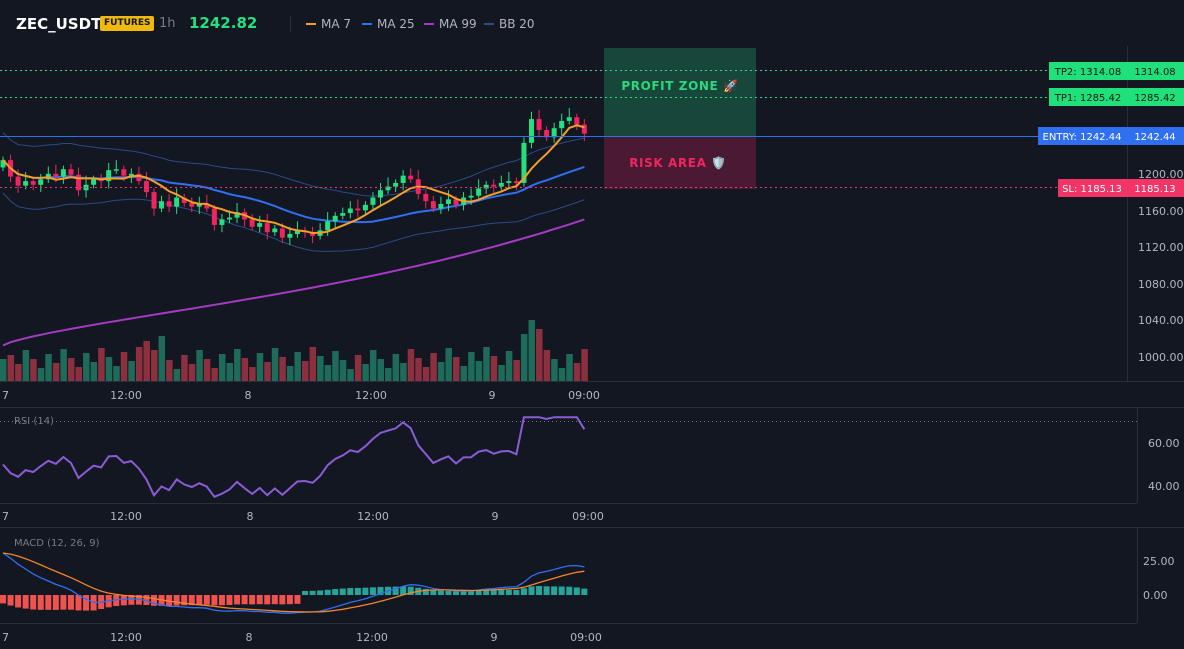 The height and width of the screenshot is (649, 1184). Describe the element at coordinates (293, 222) in the screenshot. I see `bb-lower-path` at that location.